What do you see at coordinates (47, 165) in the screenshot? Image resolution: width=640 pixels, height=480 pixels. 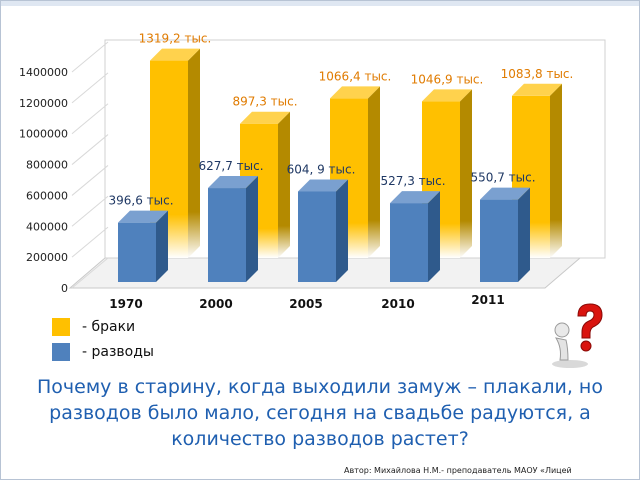 I see `y-tick-label: 800000` at bounding box center [47, 165].